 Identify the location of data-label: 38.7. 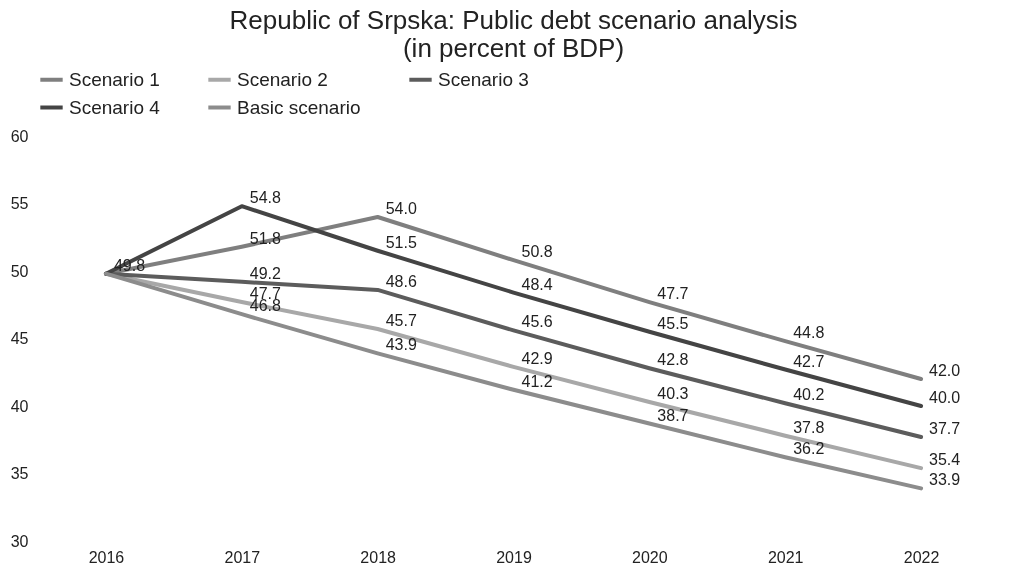
(673, 415).